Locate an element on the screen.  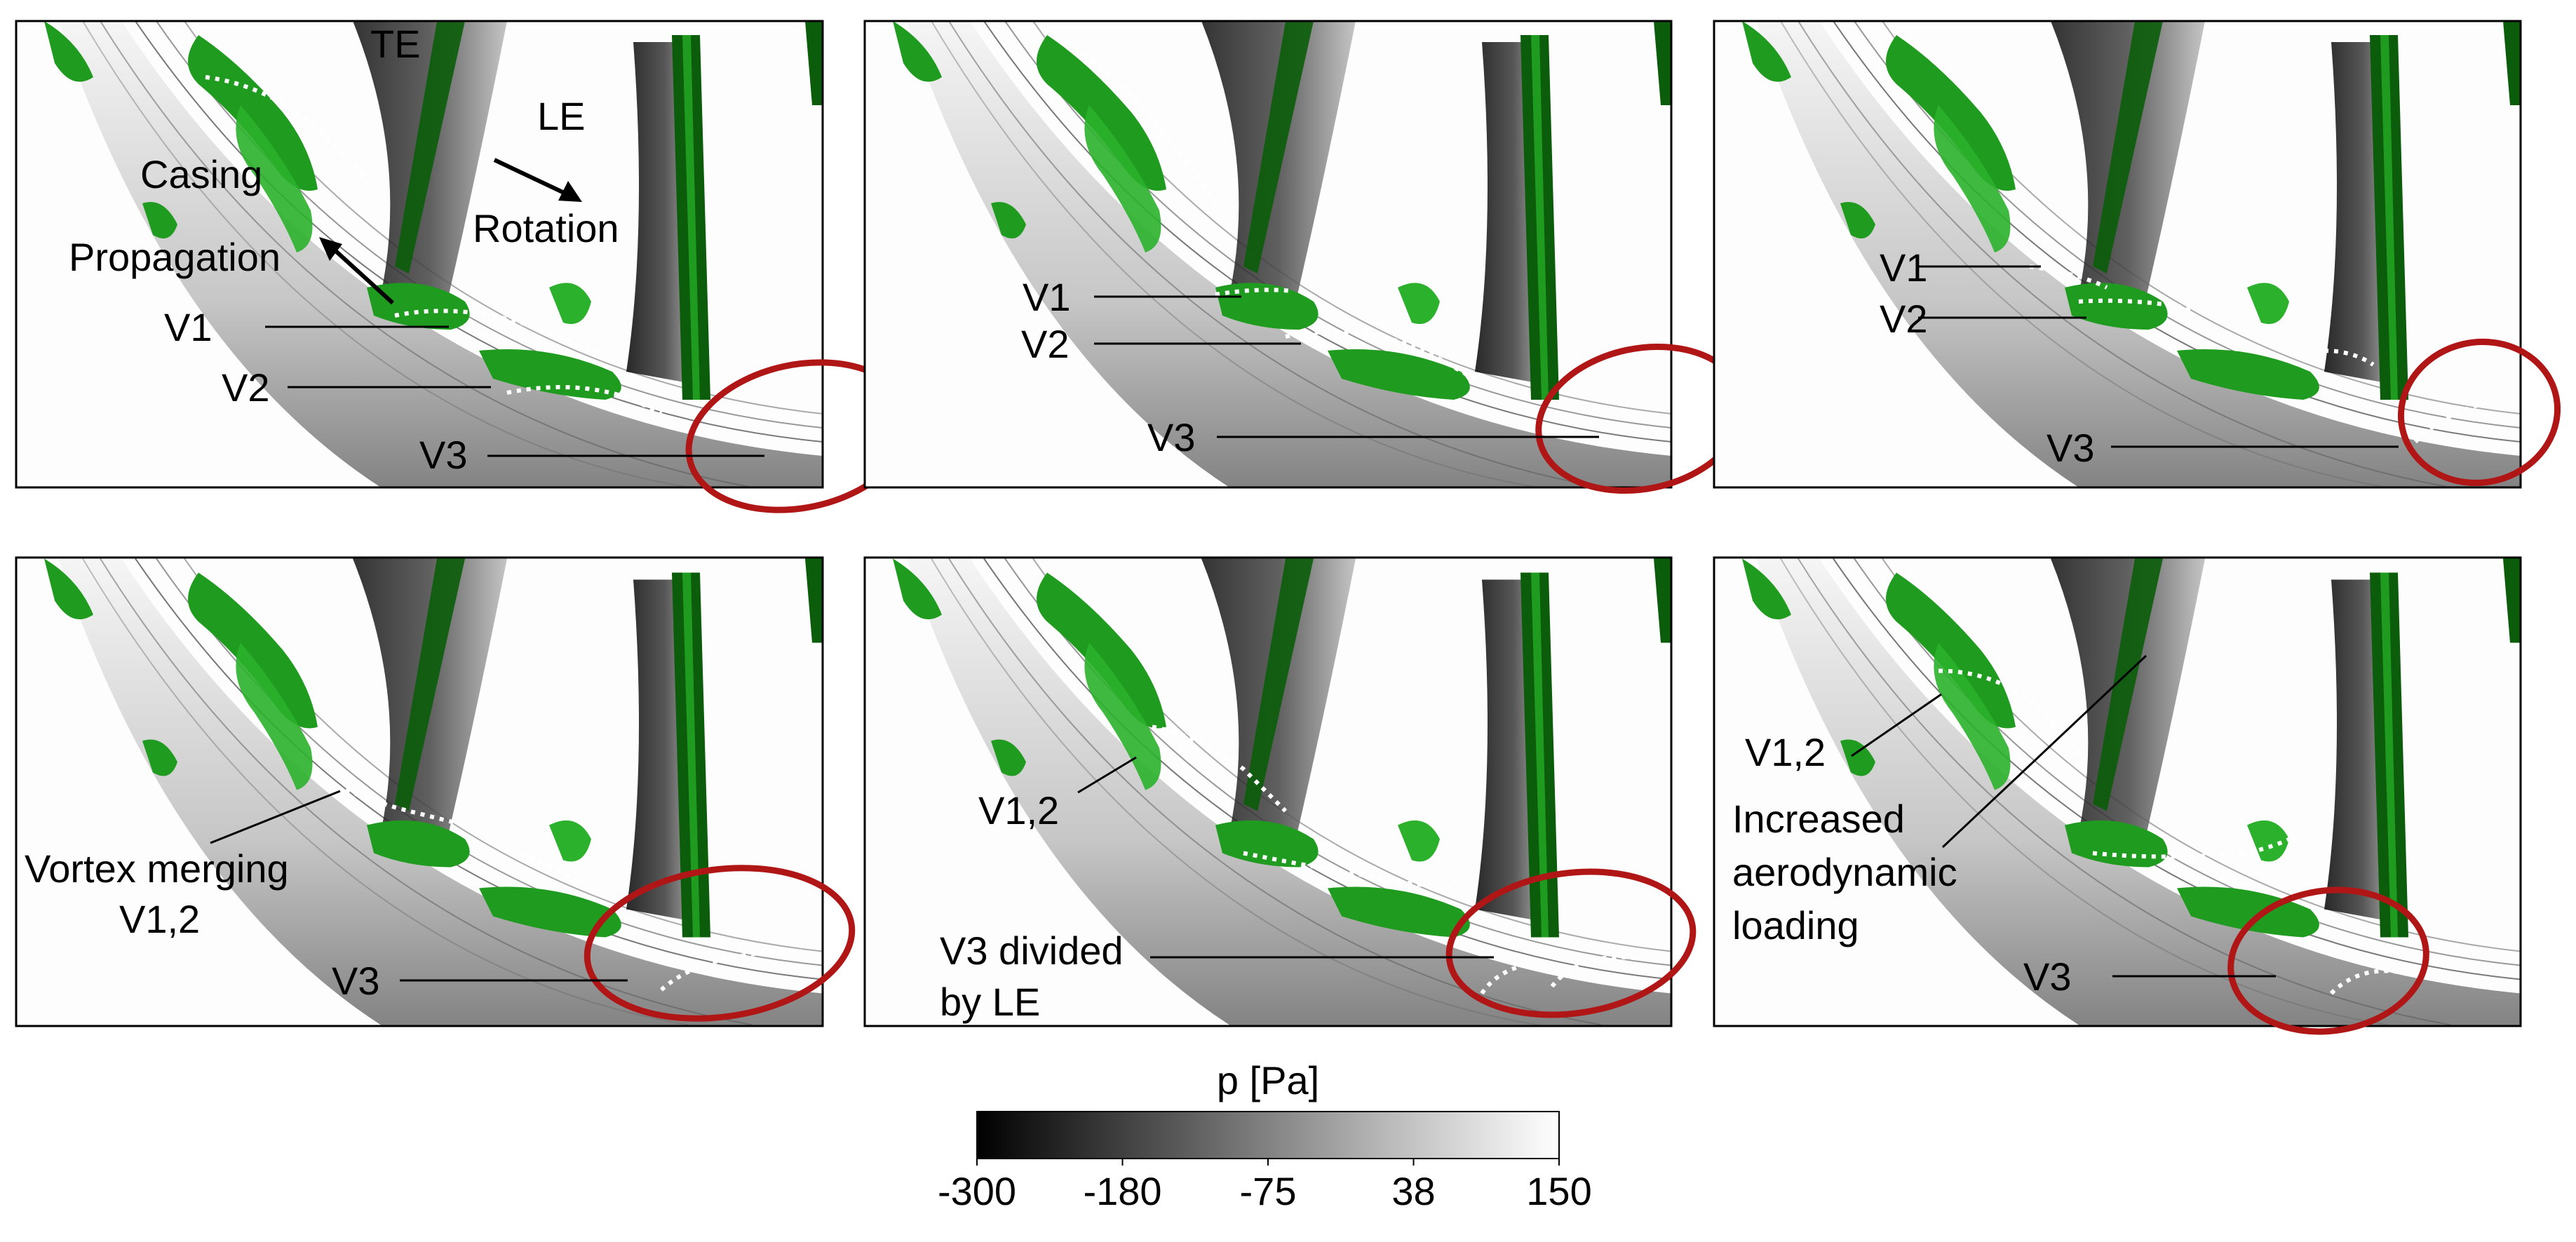
pressure-colorbar: p [Pa] -300 -180 -75 38 150 is located at coordinates (1265, 1135).